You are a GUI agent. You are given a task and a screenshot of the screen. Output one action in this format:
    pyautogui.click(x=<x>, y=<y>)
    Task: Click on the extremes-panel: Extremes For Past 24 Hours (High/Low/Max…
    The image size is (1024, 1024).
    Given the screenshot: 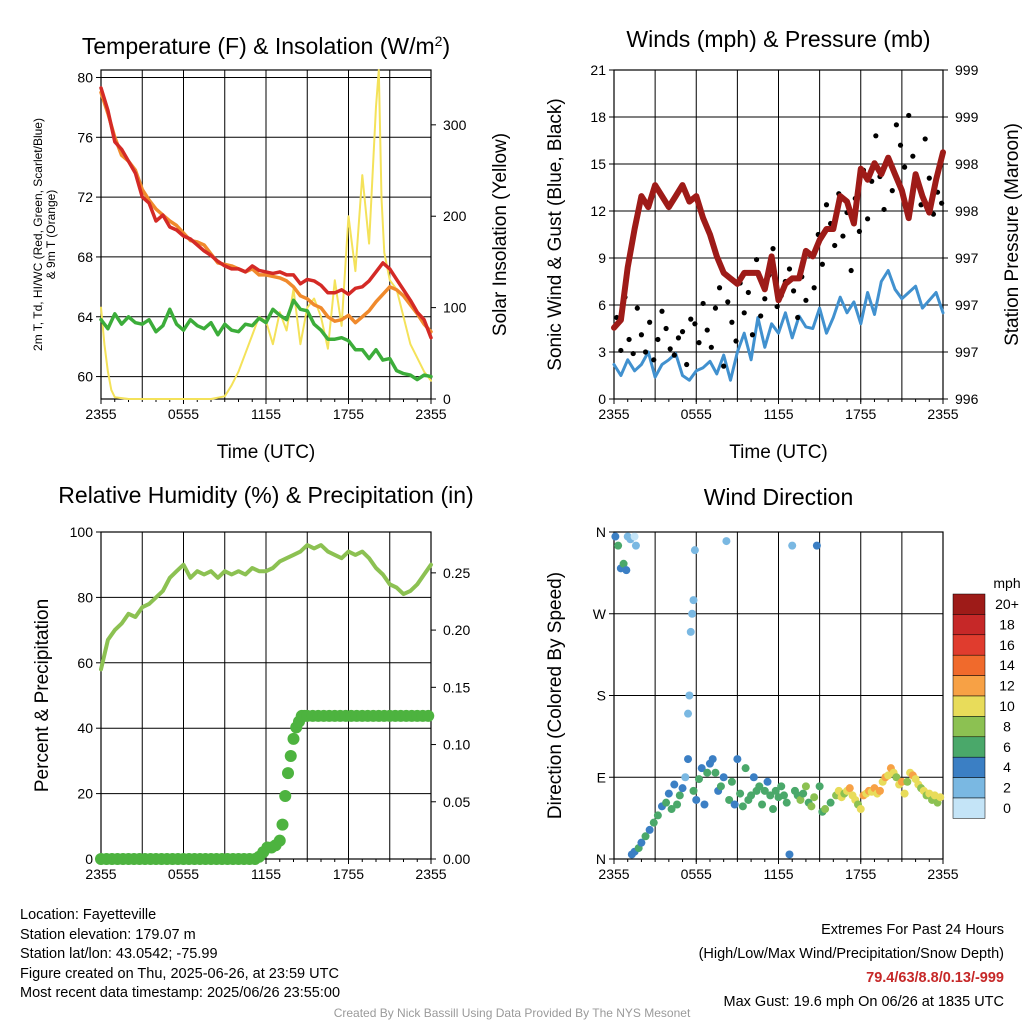 What is the action you would take?
    pyautogui.click(x=851, y=966)
    